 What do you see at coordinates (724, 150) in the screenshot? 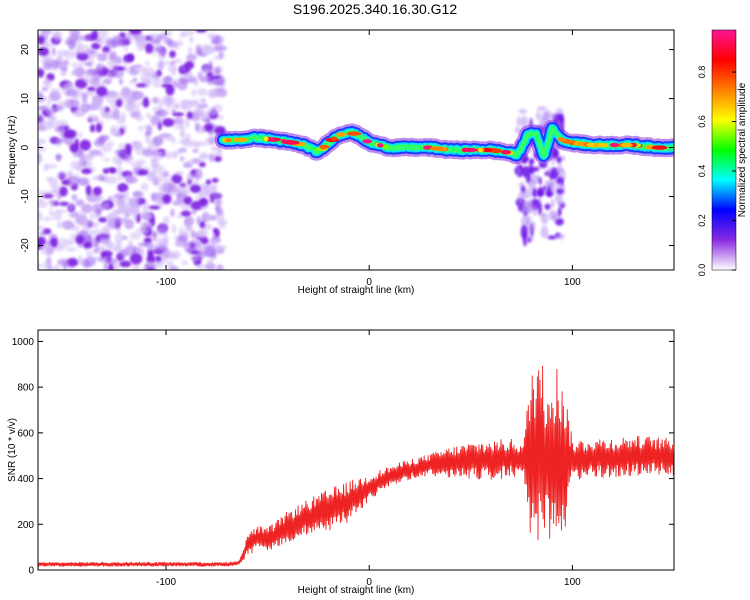
I see `colorbar-gradient` at bounding box center [724, 150].